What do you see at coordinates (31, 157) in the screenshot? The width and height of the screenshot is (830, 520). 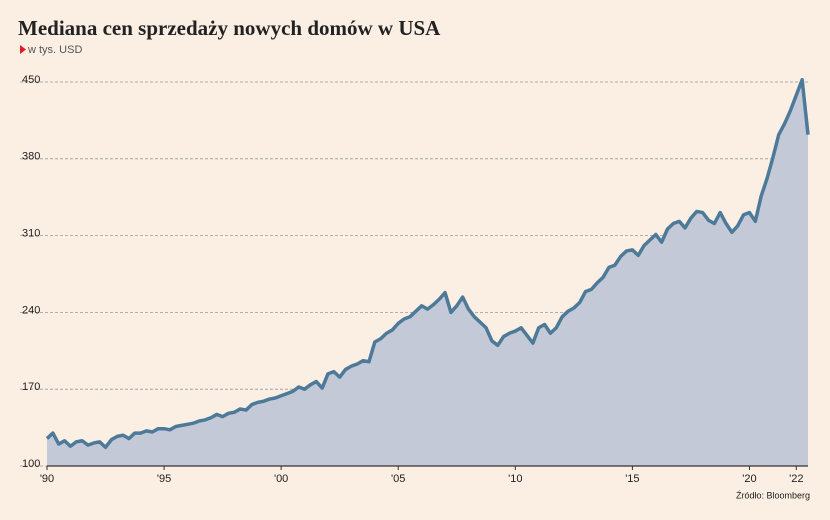 I see `y-tick-label: 380` at bounding box center [31, 157].